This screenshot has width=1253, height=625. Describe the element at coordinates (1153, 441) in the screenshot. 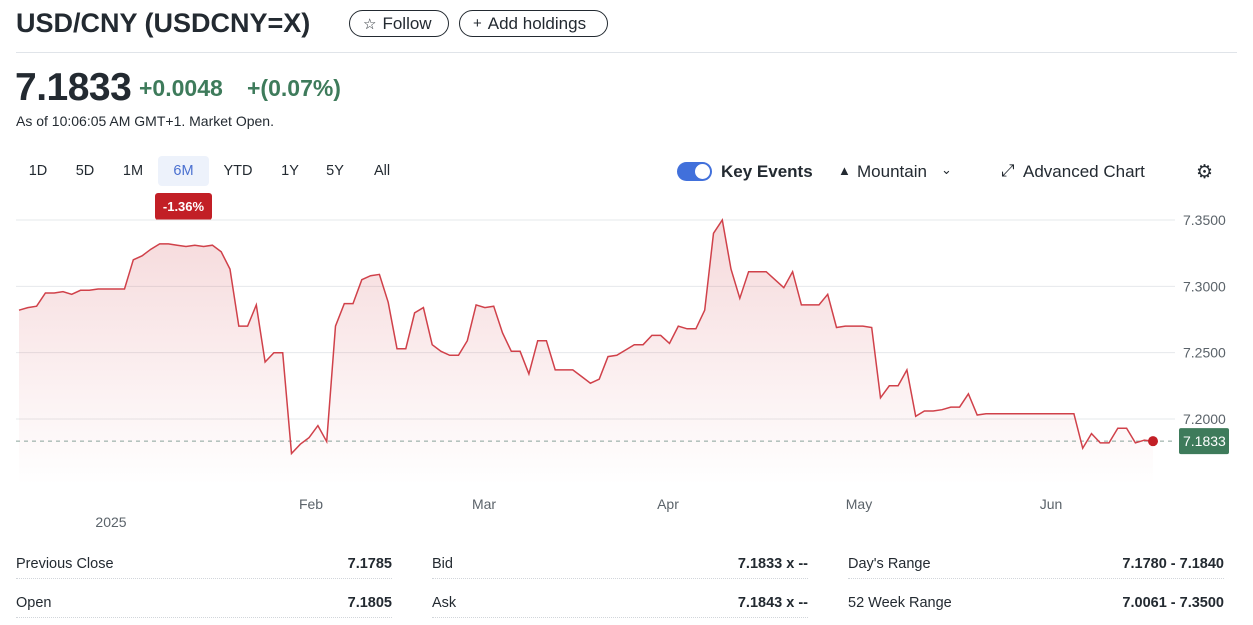

I see `last-price-dot` at that location.